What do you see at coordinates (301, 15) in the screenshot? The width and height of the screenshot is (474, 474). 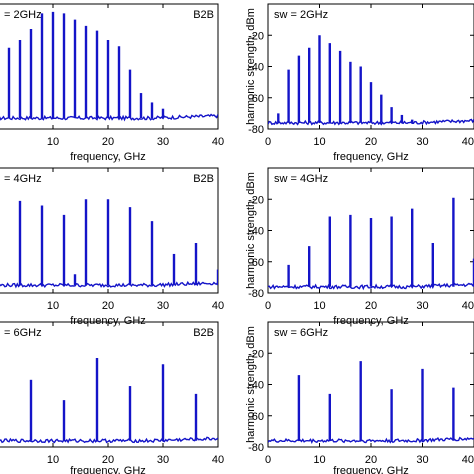 I see `sweep-annotation: sw = 2GHz` at bounding box center [301, 15].